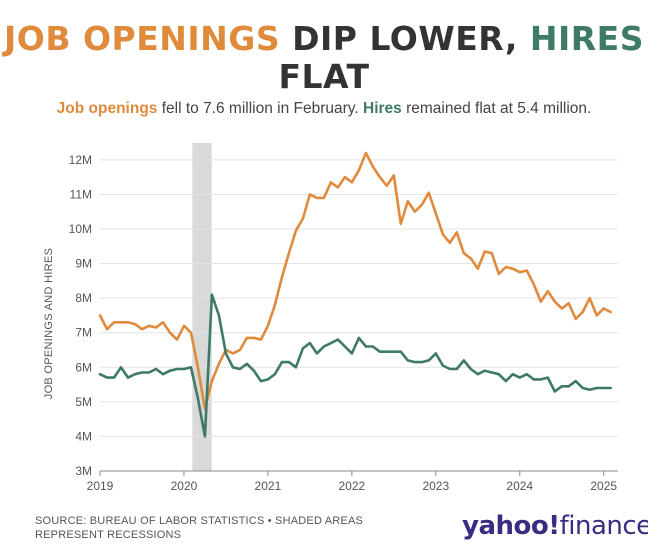  Describe the element at coordinates (107, 108) in the screenshot. I see `subtitle-openings-lead: Job openings` at that location.